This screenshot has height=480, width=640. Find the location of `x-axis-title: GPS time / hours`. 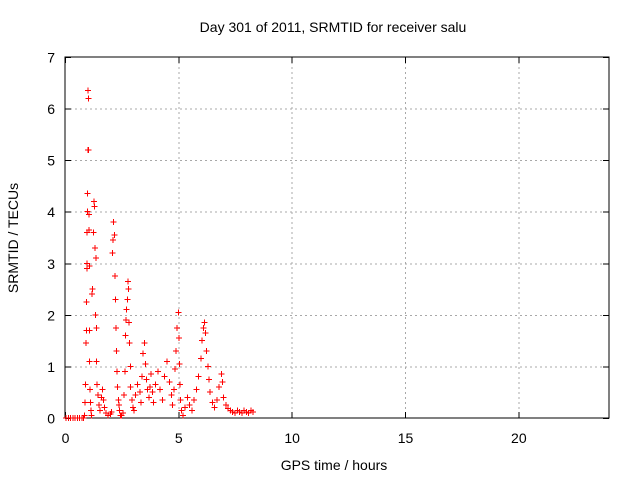

x-axis-title: GPS time / hours is located at coordinates (334, 465).